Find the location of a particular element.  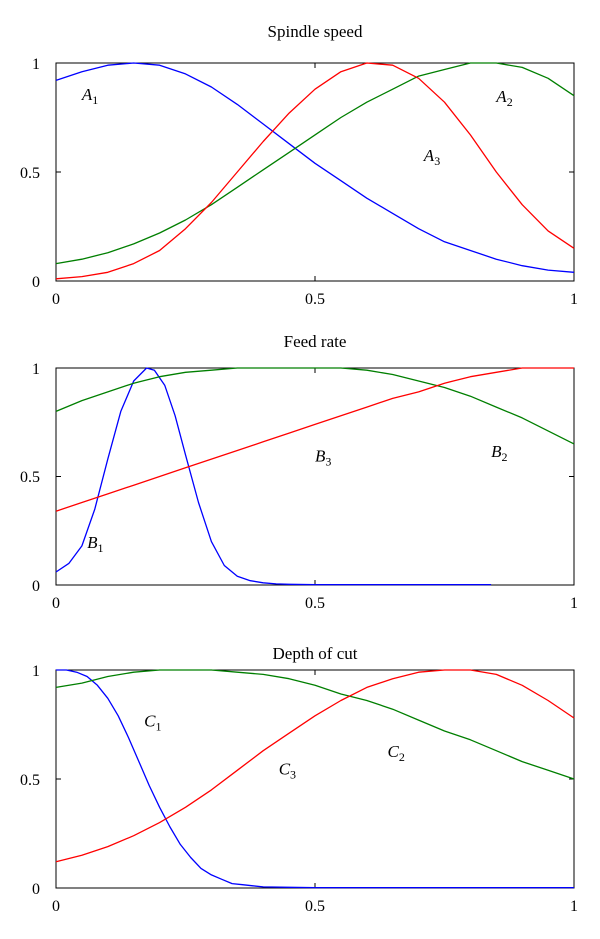

series-line-c2 is located at coordinates (315, 724).